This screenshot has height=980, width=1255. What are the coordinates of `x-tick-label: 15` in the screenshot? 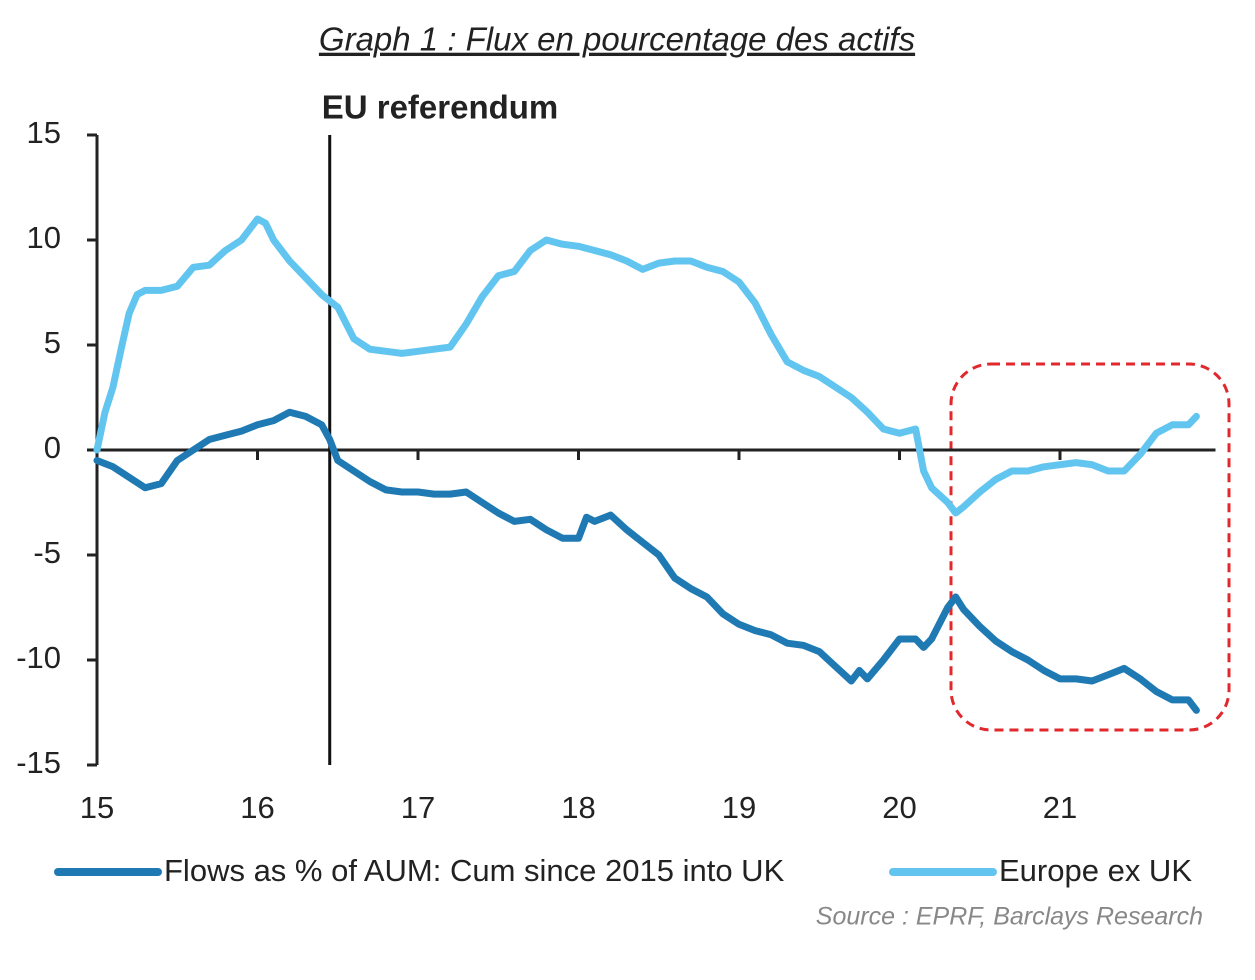 It's located at (97, 807).